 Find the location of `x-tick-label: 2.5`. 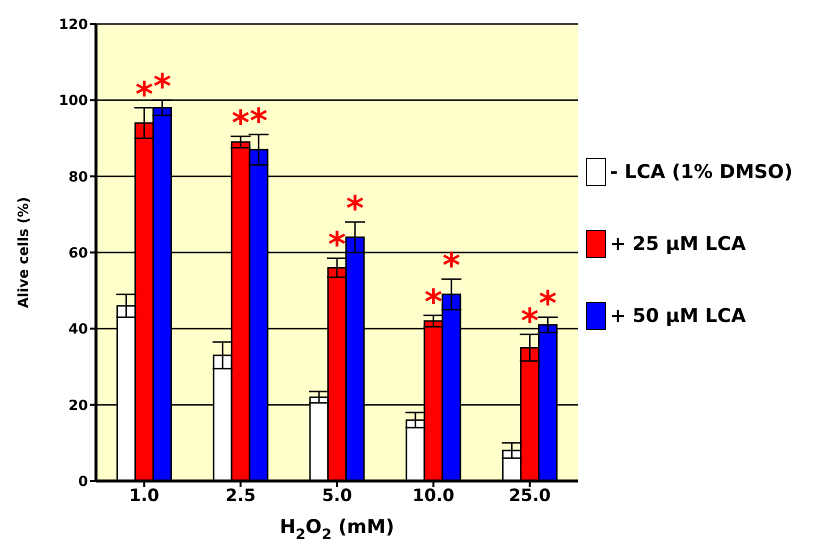

x-tick-label: 2.5 is located at coordinates (241, 496).